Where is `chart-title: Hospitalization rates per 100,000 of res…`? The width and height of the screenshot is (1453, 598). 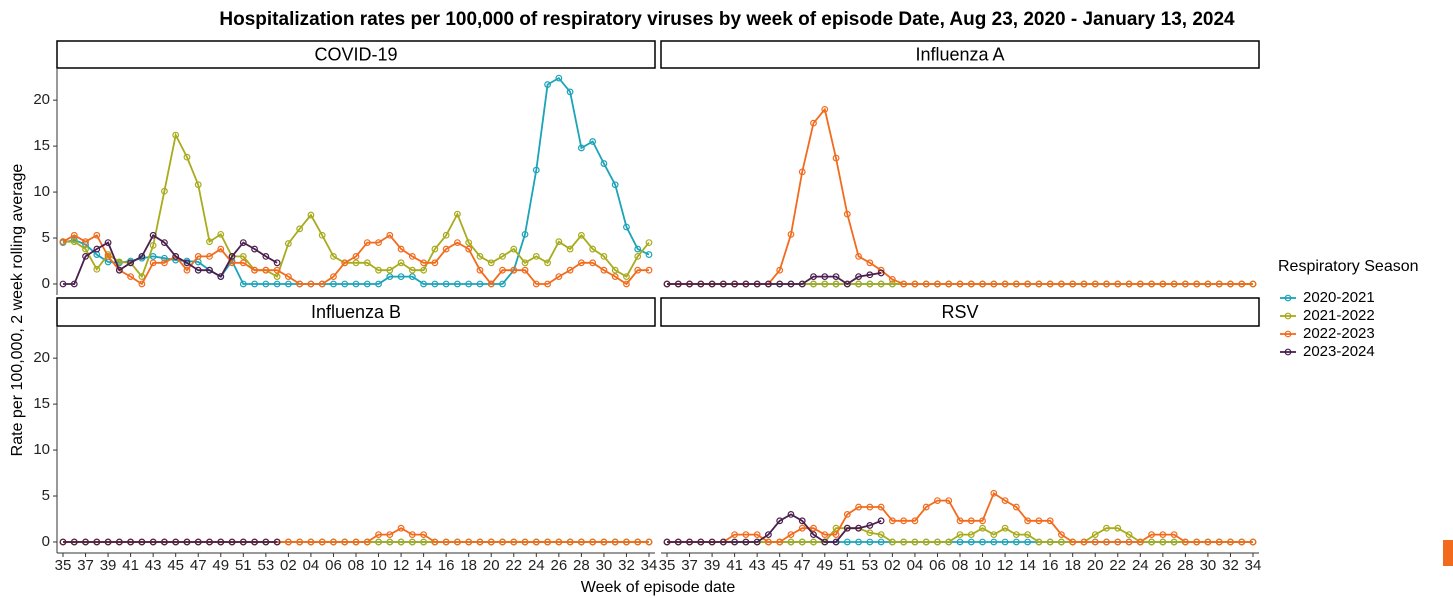
chart-title: Hospitalization rates per 100,000 of res… is located at coordinates (727, 19).